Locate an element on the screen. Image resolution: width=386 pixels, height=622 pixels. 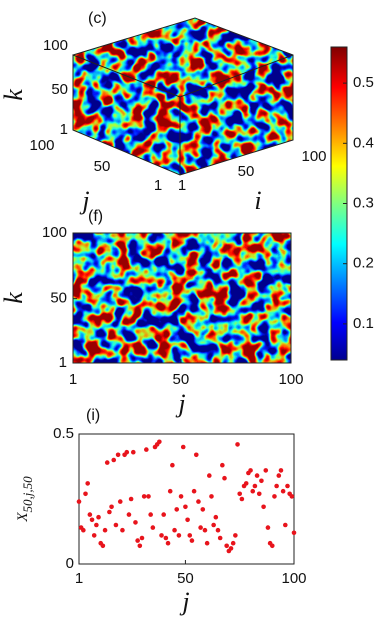
i-tick-label: 1 is located at coordinates (182, 185).